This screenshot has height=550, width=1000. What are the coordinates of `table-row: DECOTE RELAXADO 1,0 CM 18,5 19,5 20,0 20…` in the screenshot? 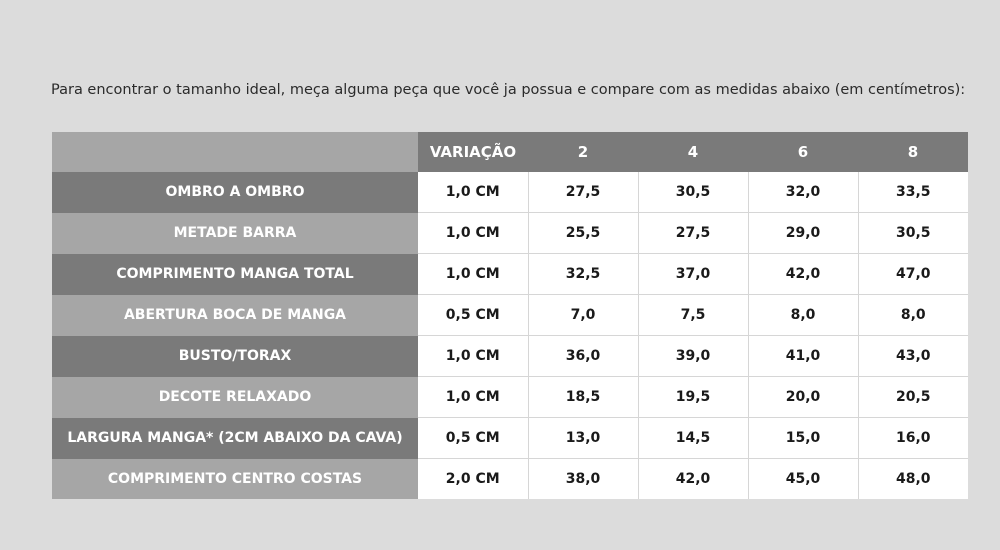 It's located at (510, 397).